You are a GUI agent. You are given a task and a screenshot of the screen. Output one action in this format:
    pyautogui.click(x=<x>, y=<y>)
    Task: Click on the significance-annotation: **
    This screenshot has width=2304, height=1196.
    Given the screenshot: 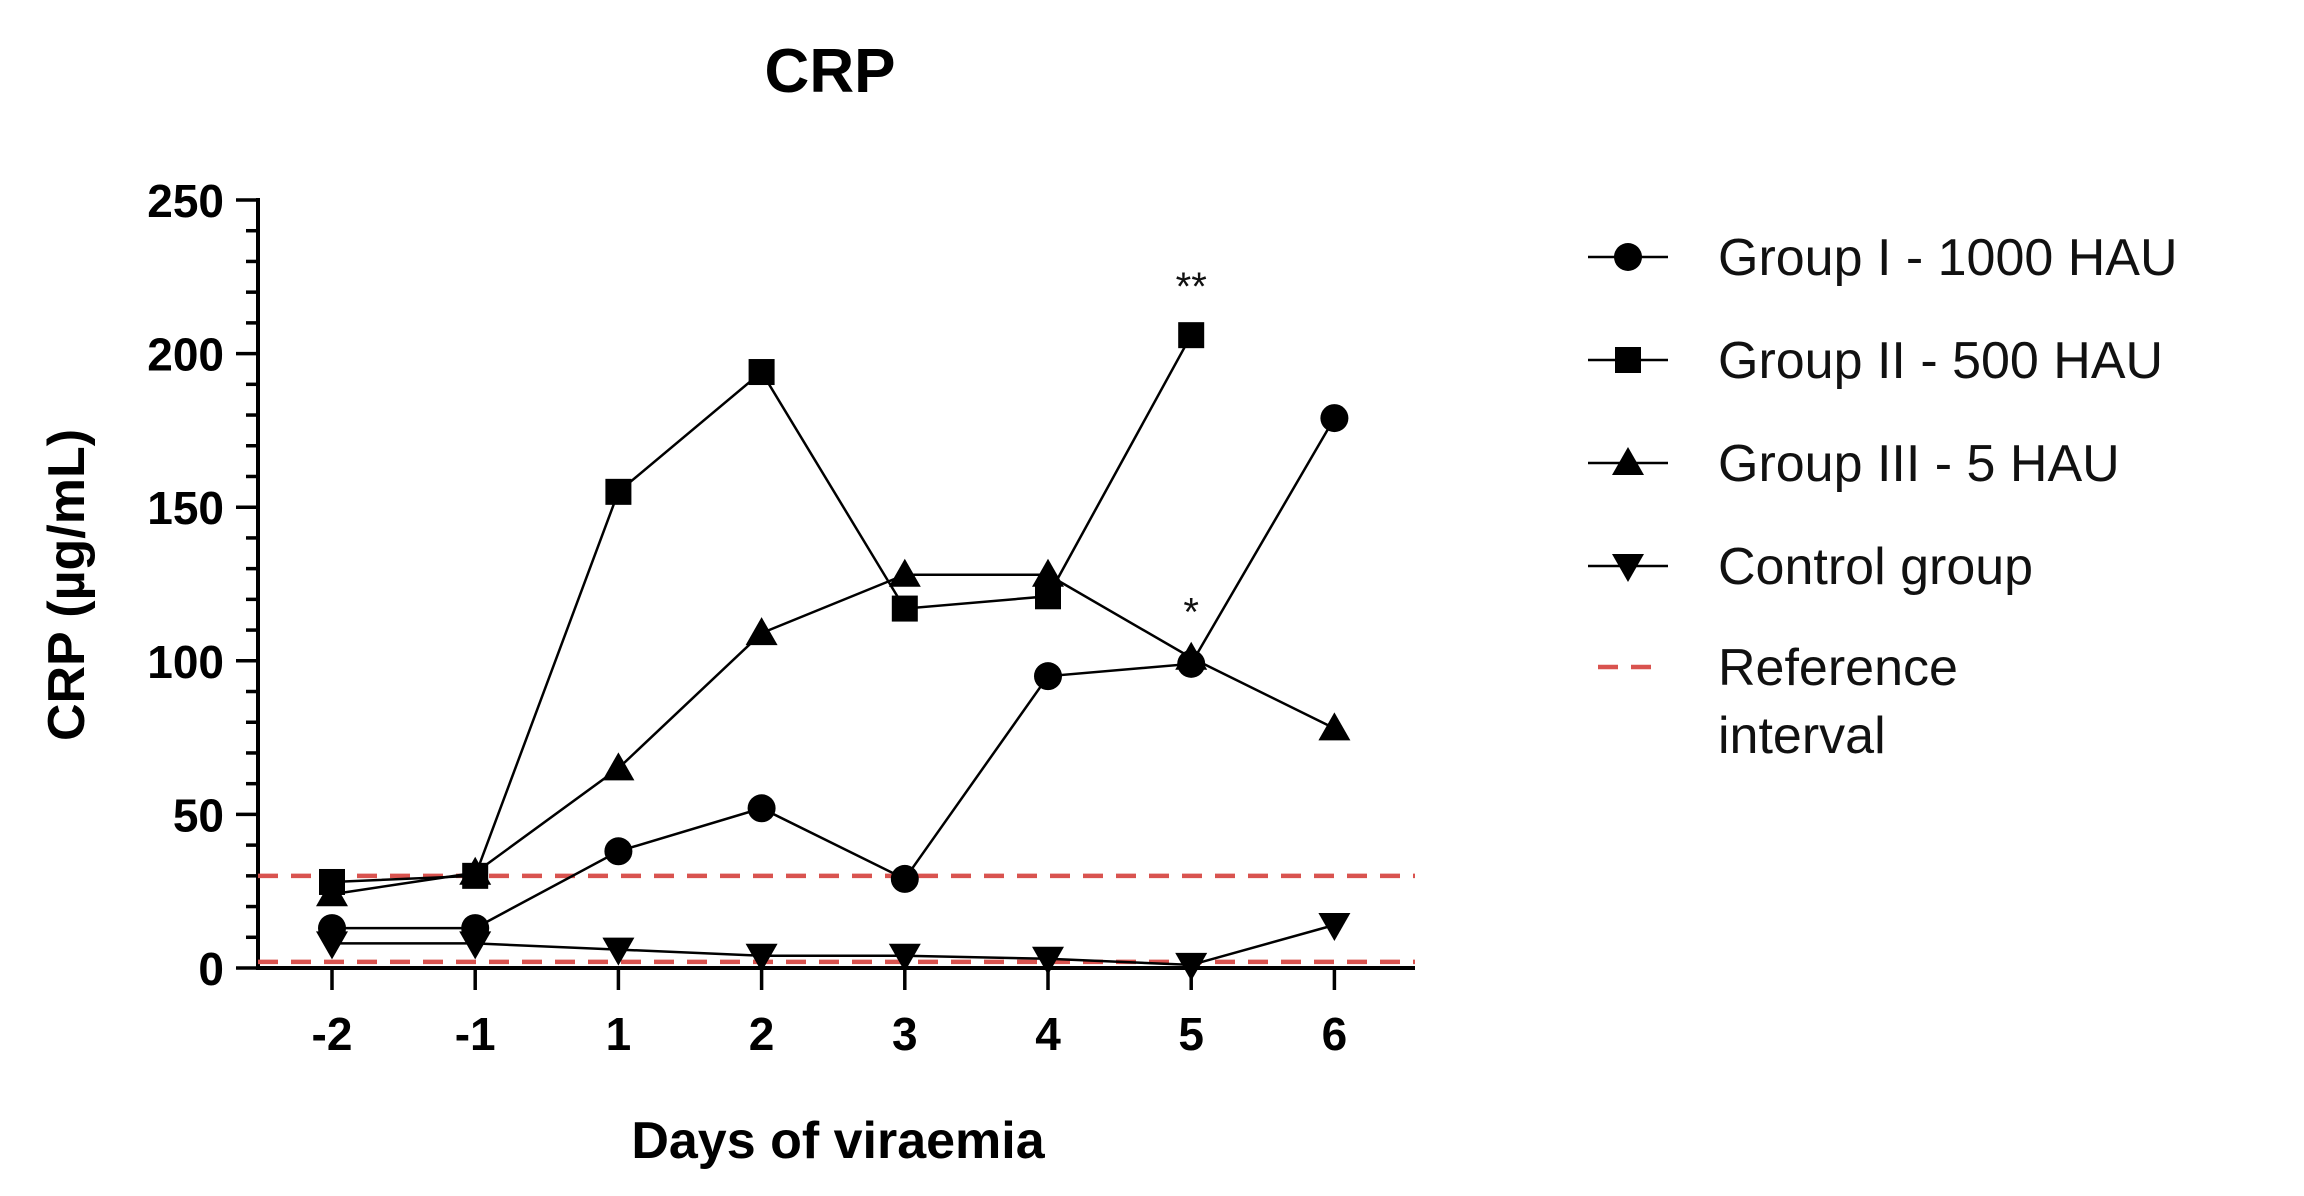 What is the action you would take?
    pyautogui.click(x=1191, y=287)
    